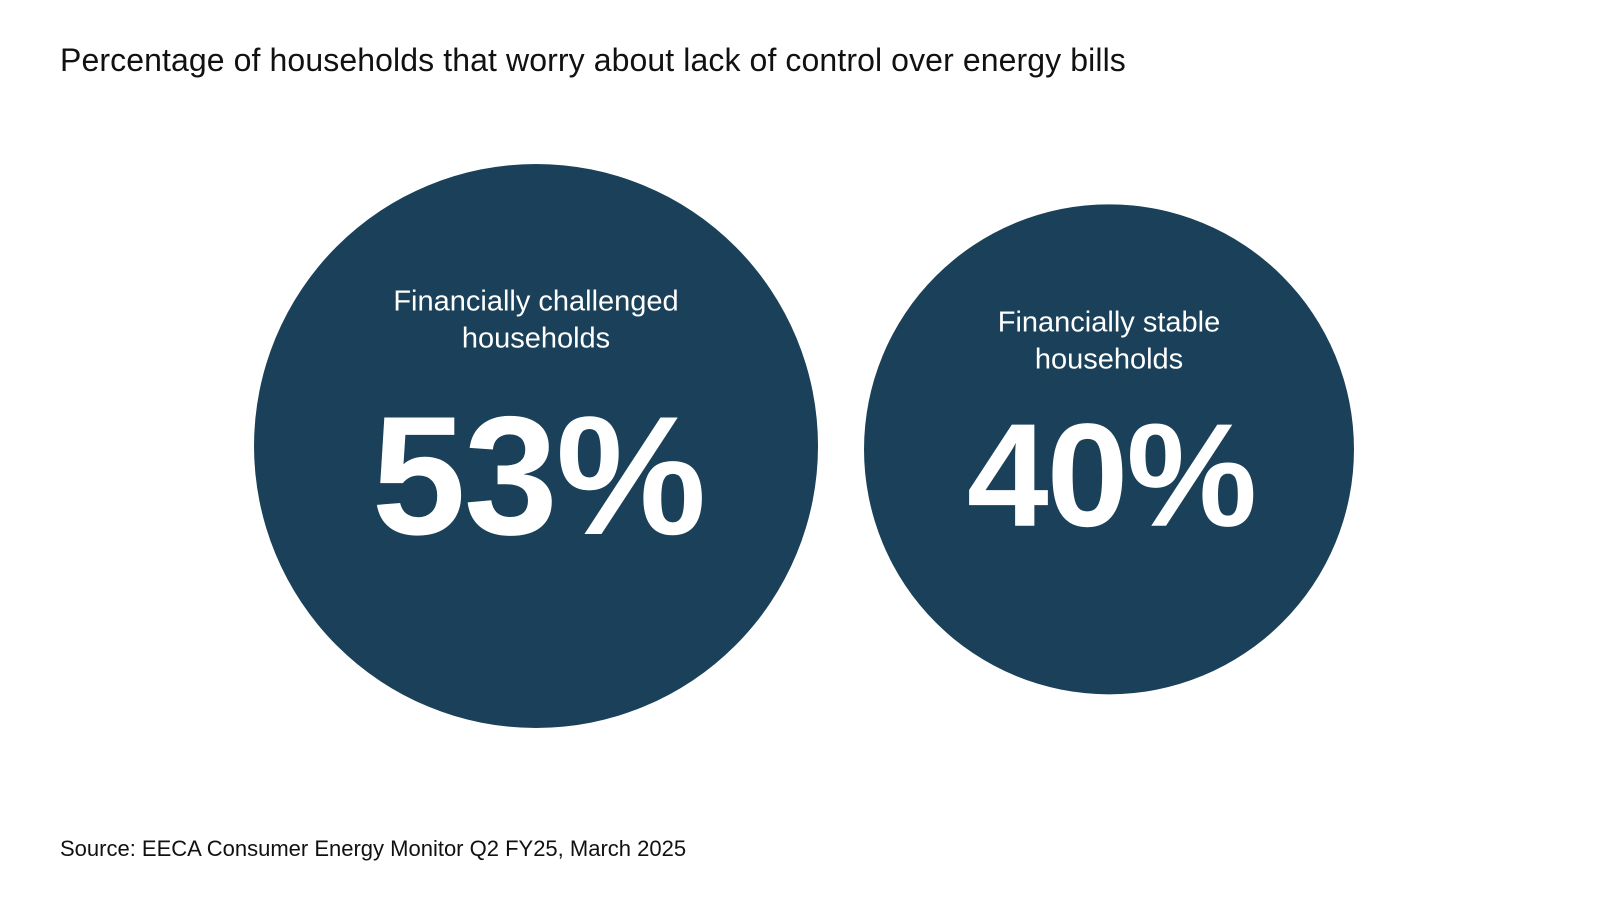  What do you see at coordinates (1111, 476) in the screenshot?
I see `bubble-value: 40%` at bounding box center [1111, 476].